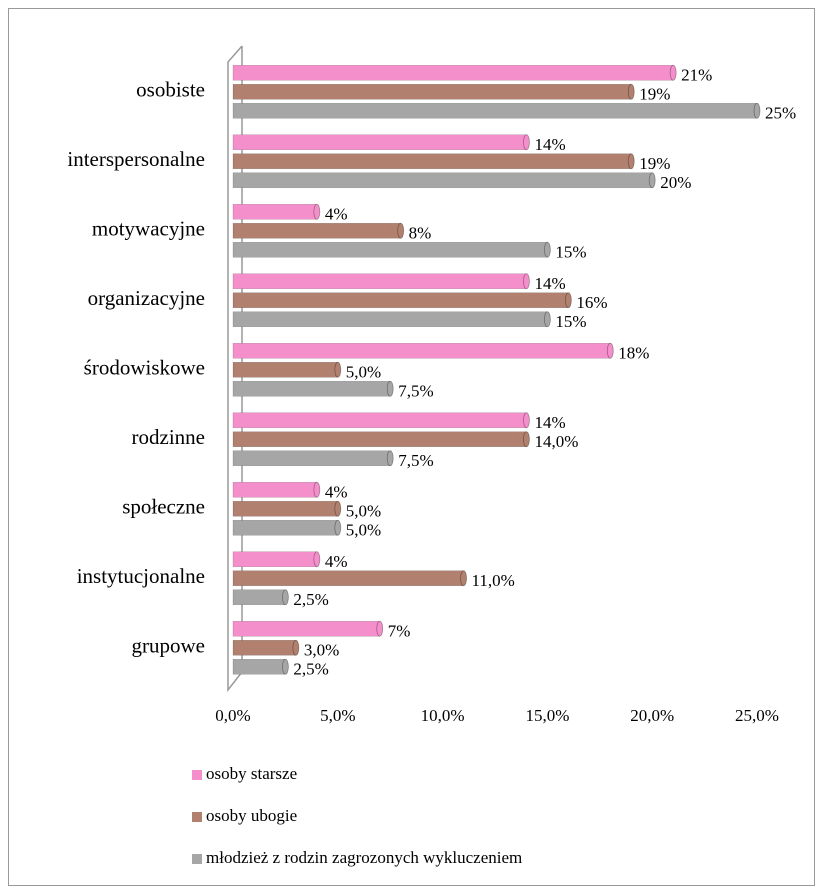 Image resolution: width=815 pixels, height=886 pixels. I want to click on value-label: 16%, so click(591, 302).